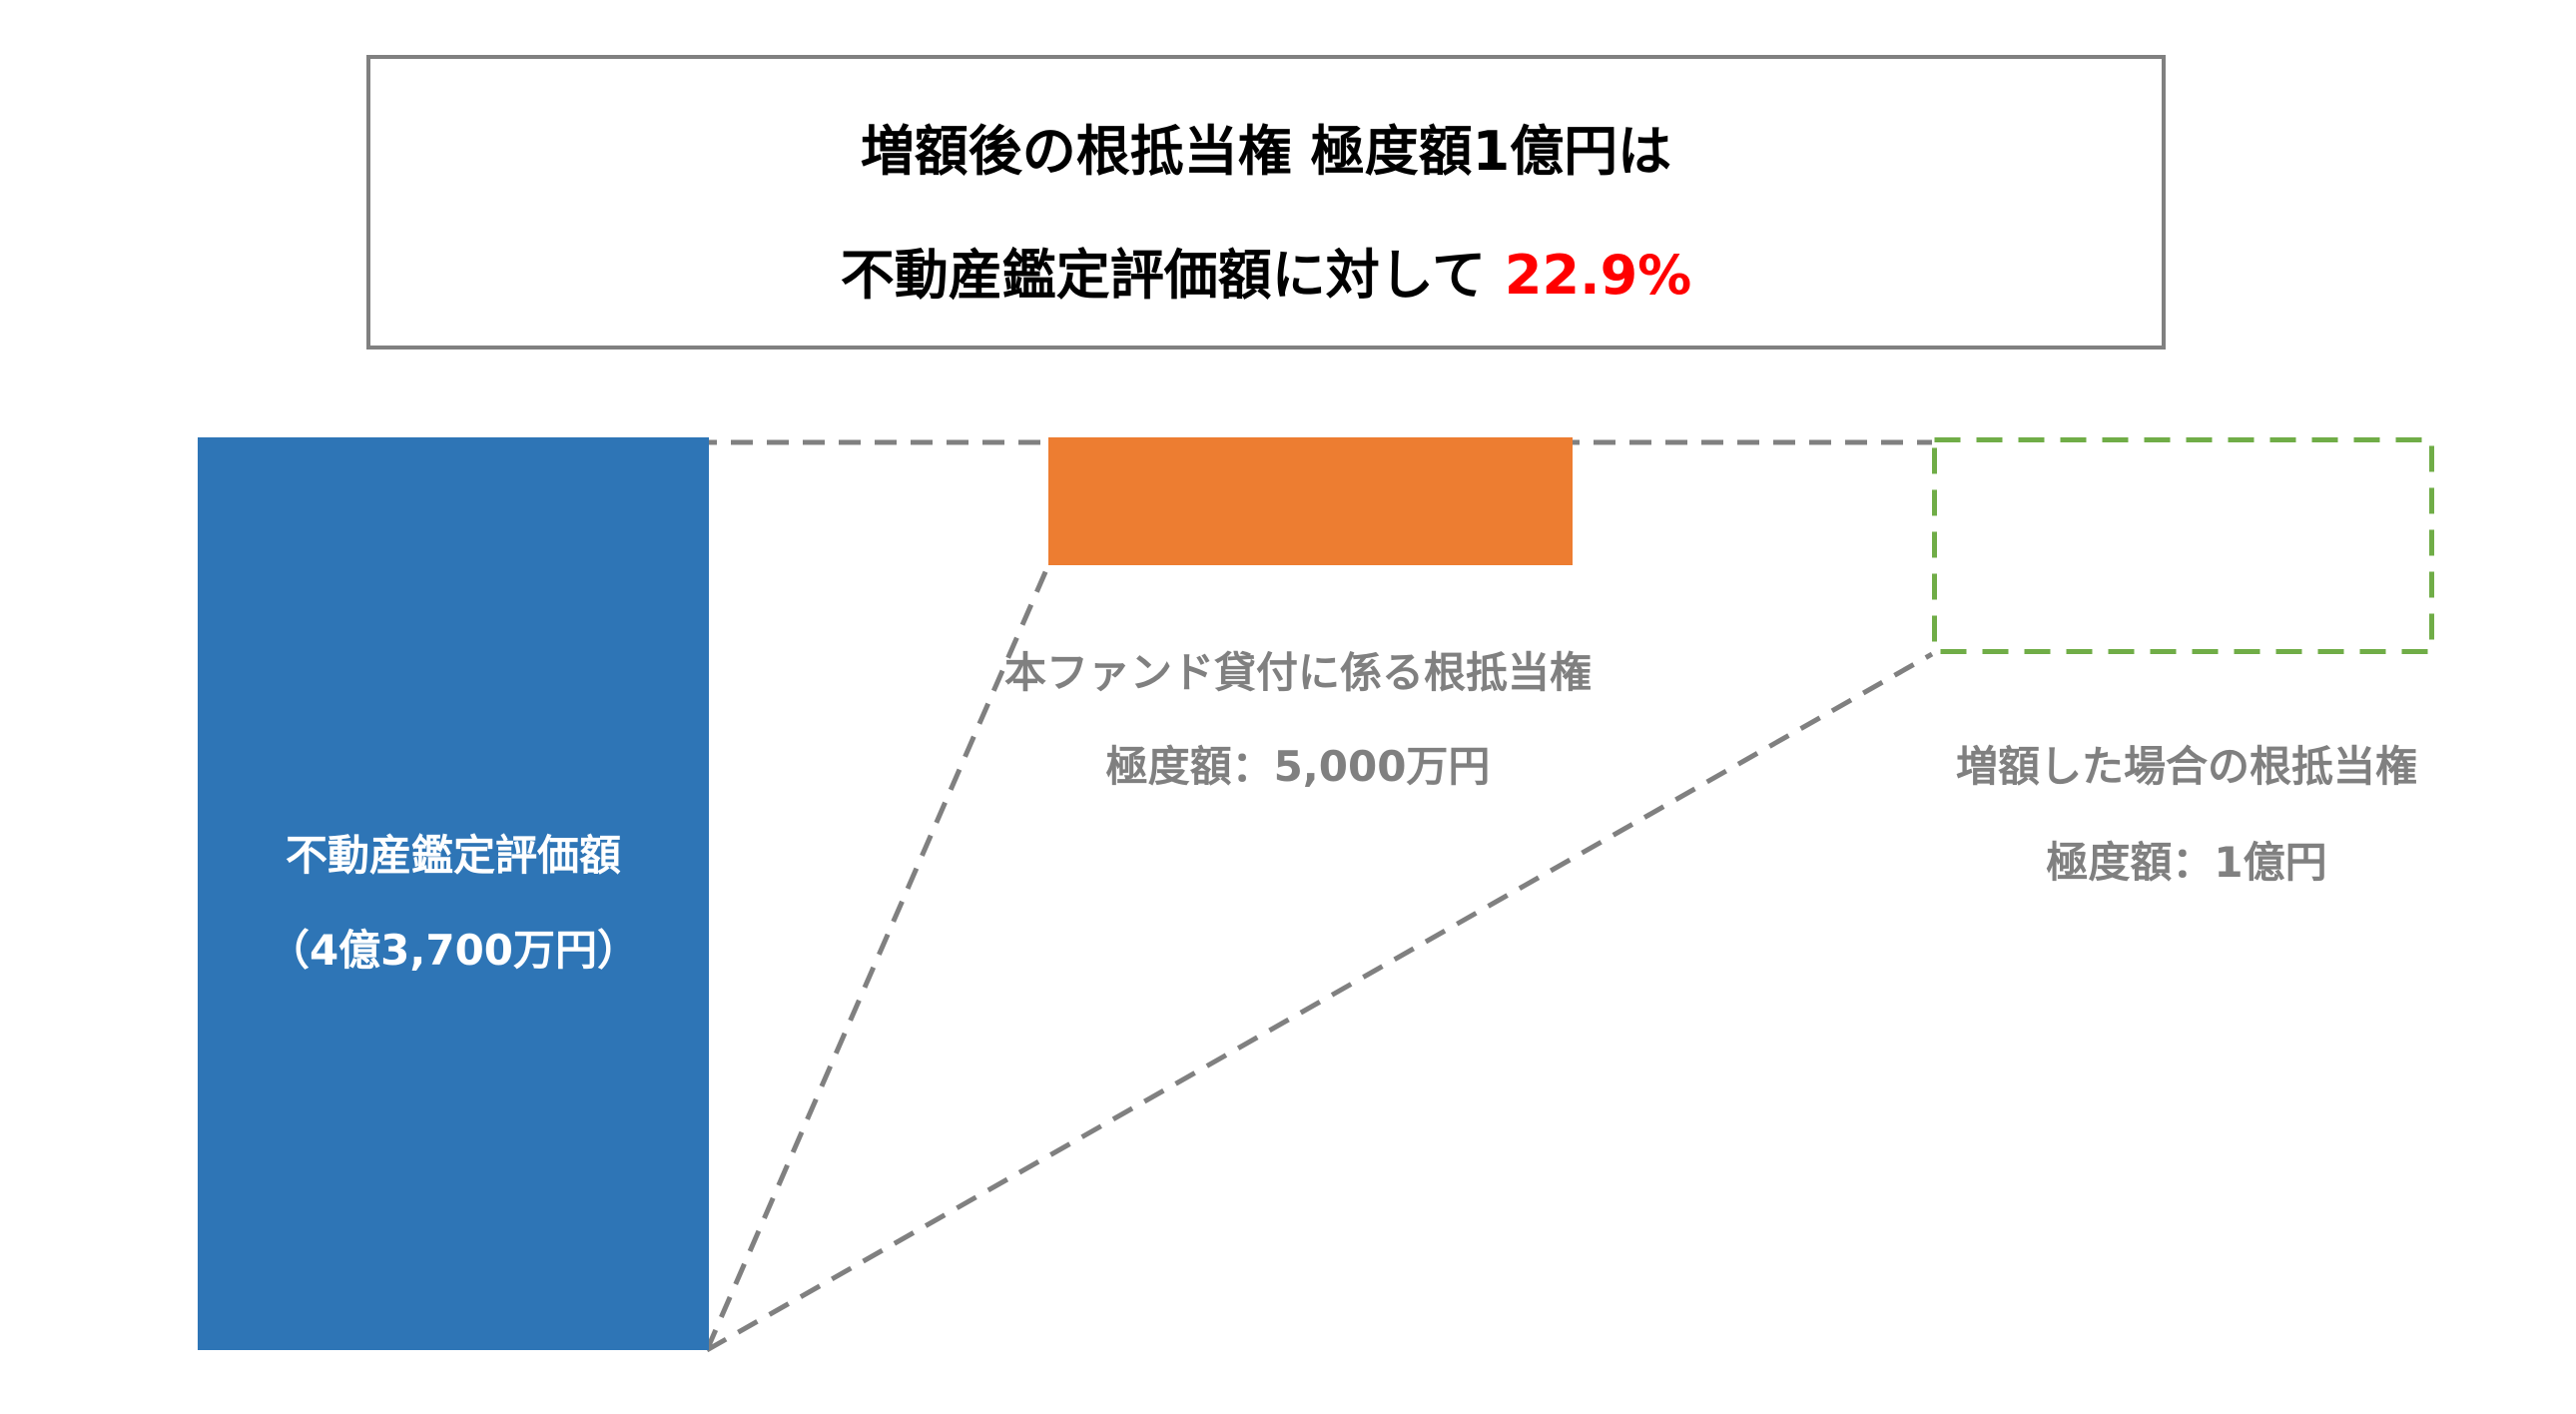  Describe the element at coordinates (2186, 766) in the screenshot. I see `increased-mortgage-label: 増額した場合の根抵当権` at that location.